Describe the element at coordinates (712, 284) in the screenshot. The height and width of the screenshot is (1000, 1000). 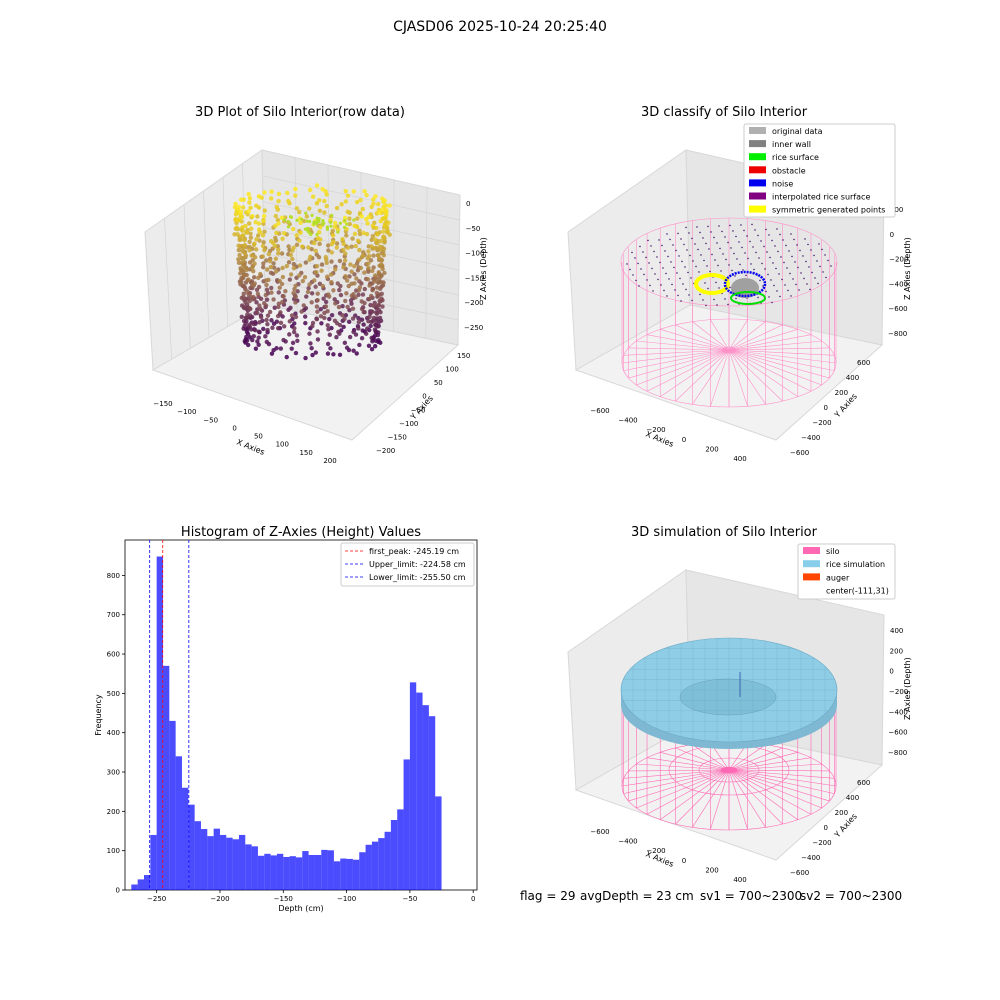
I see `classify-symmetric-points` at that location.